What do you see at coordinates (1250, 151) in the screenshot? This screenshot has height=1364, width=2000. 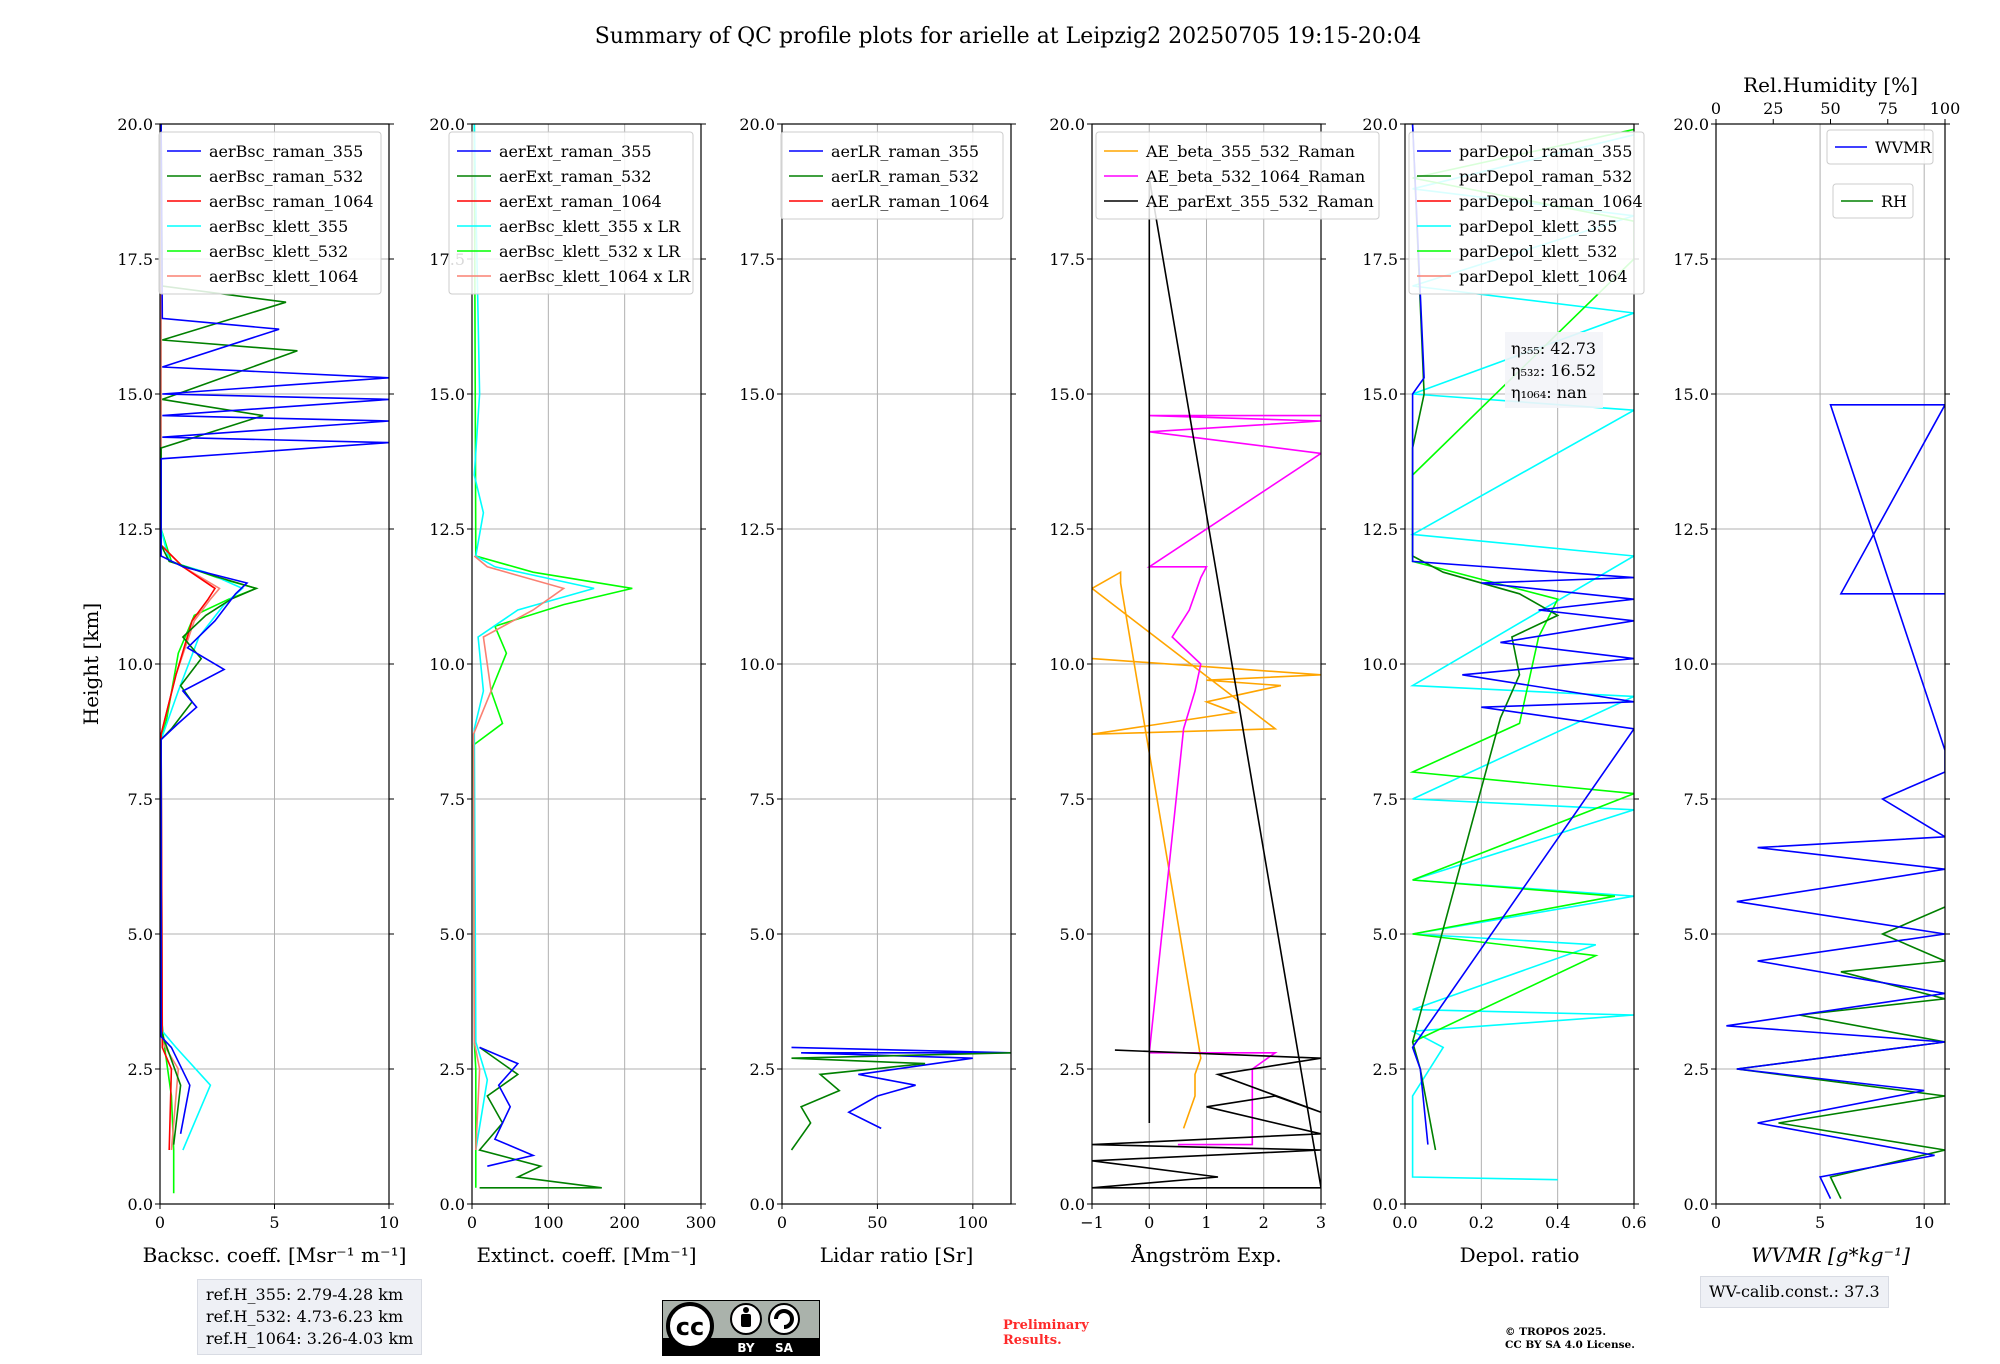 I see `legend-label: AE_beta_355_532_Raman` at bounding box center [1250, 151].